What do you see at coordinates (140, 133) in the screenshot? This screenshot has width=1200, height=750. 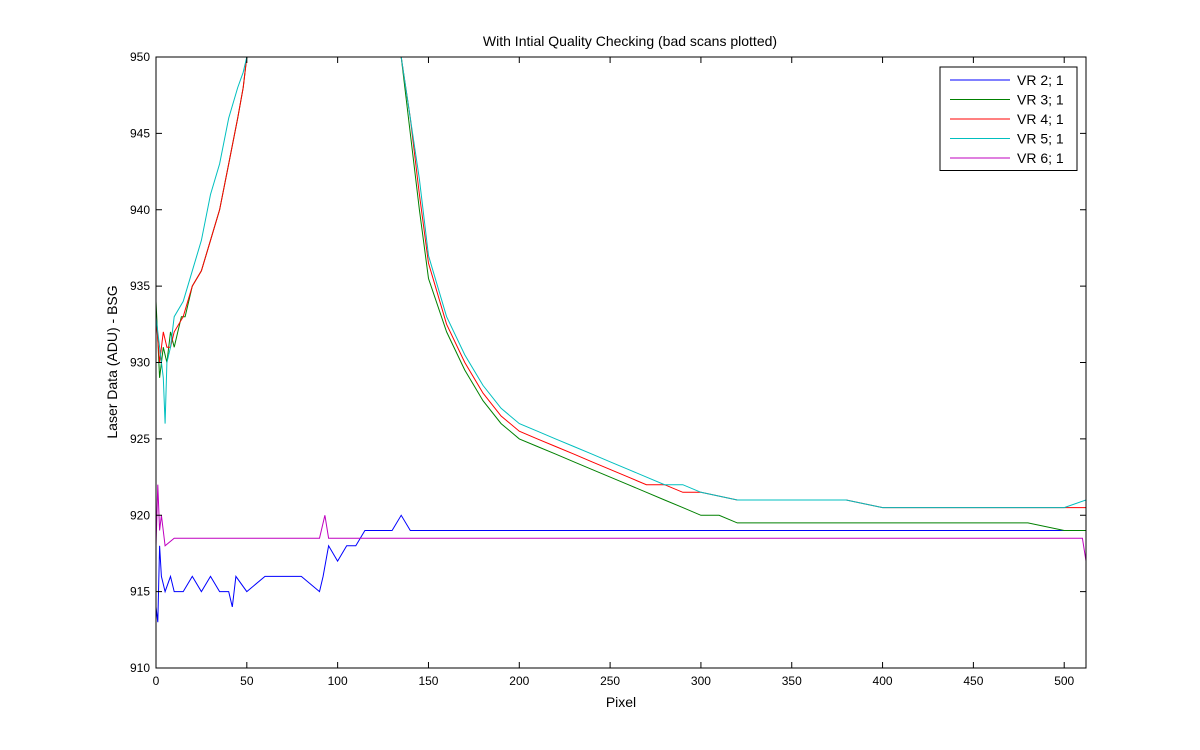 I see `y-tick-label: 945` at bounding box center [140, 133].